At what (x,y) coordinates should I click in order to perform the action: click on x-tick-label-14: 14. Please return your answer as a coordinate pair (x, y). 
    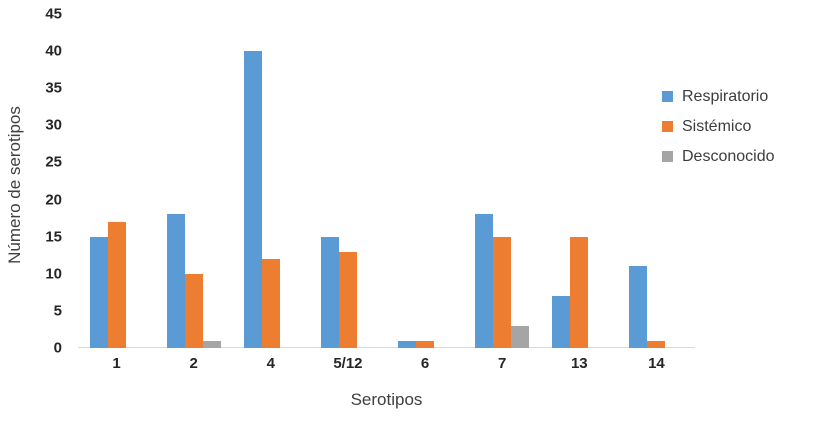
    Looking at the image, I should click on (656, 363).